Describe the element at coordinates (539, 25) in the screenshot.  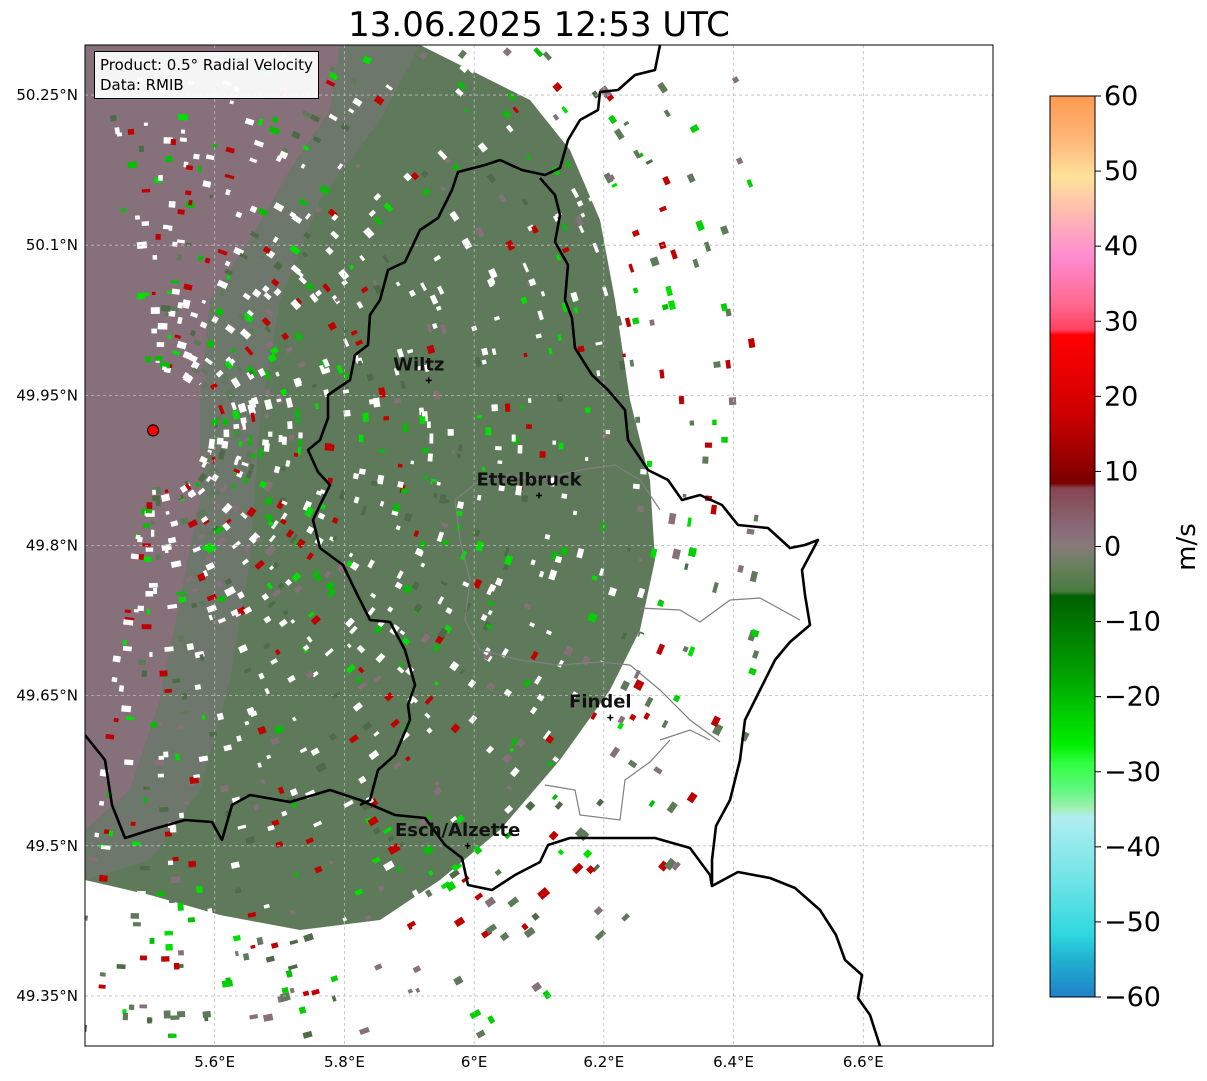
I see `map-title: 13.06.2025 12:53 UTC` at that location.